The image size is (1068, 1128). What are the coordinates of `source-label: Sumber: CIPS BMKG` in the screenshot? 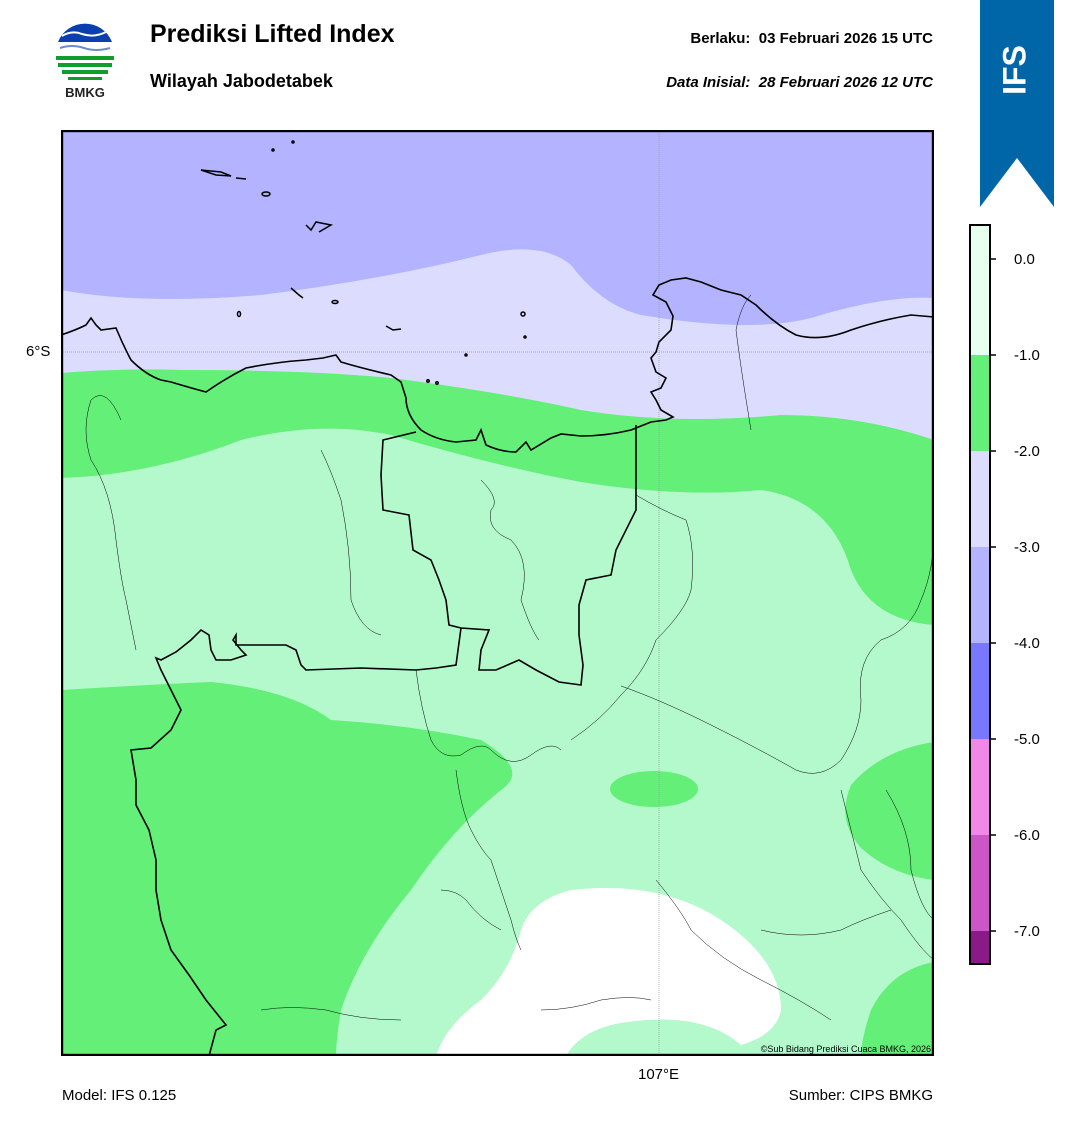 It's located at (860, 1095).